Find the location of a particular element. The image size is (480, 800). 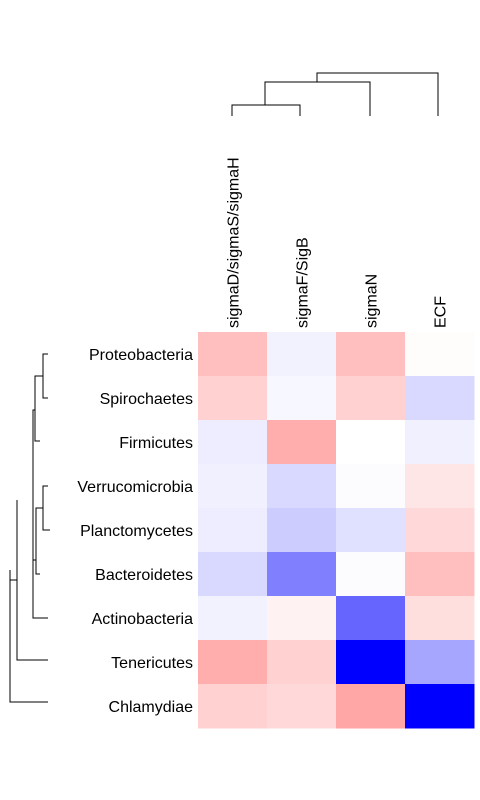

row-label: Planctomycetes is located at coordinates (136, 531).